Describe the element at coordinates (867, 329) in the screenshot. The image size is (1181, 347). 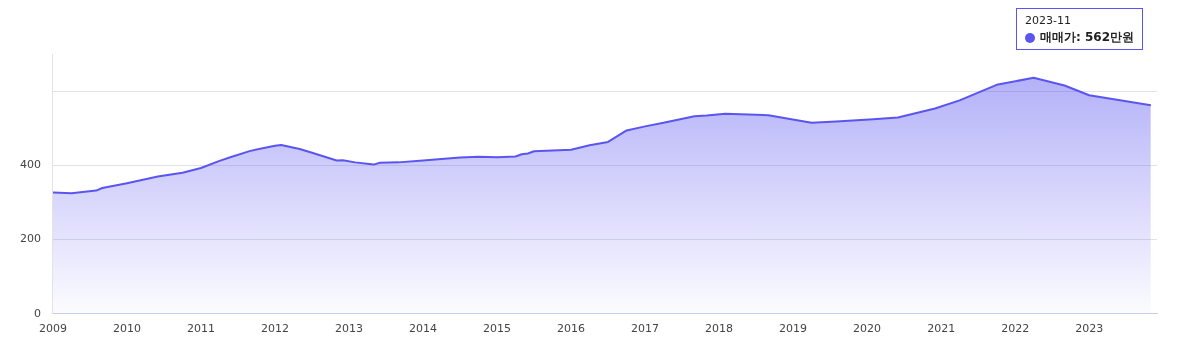
I see `x-tick-label: 2020` at that location.